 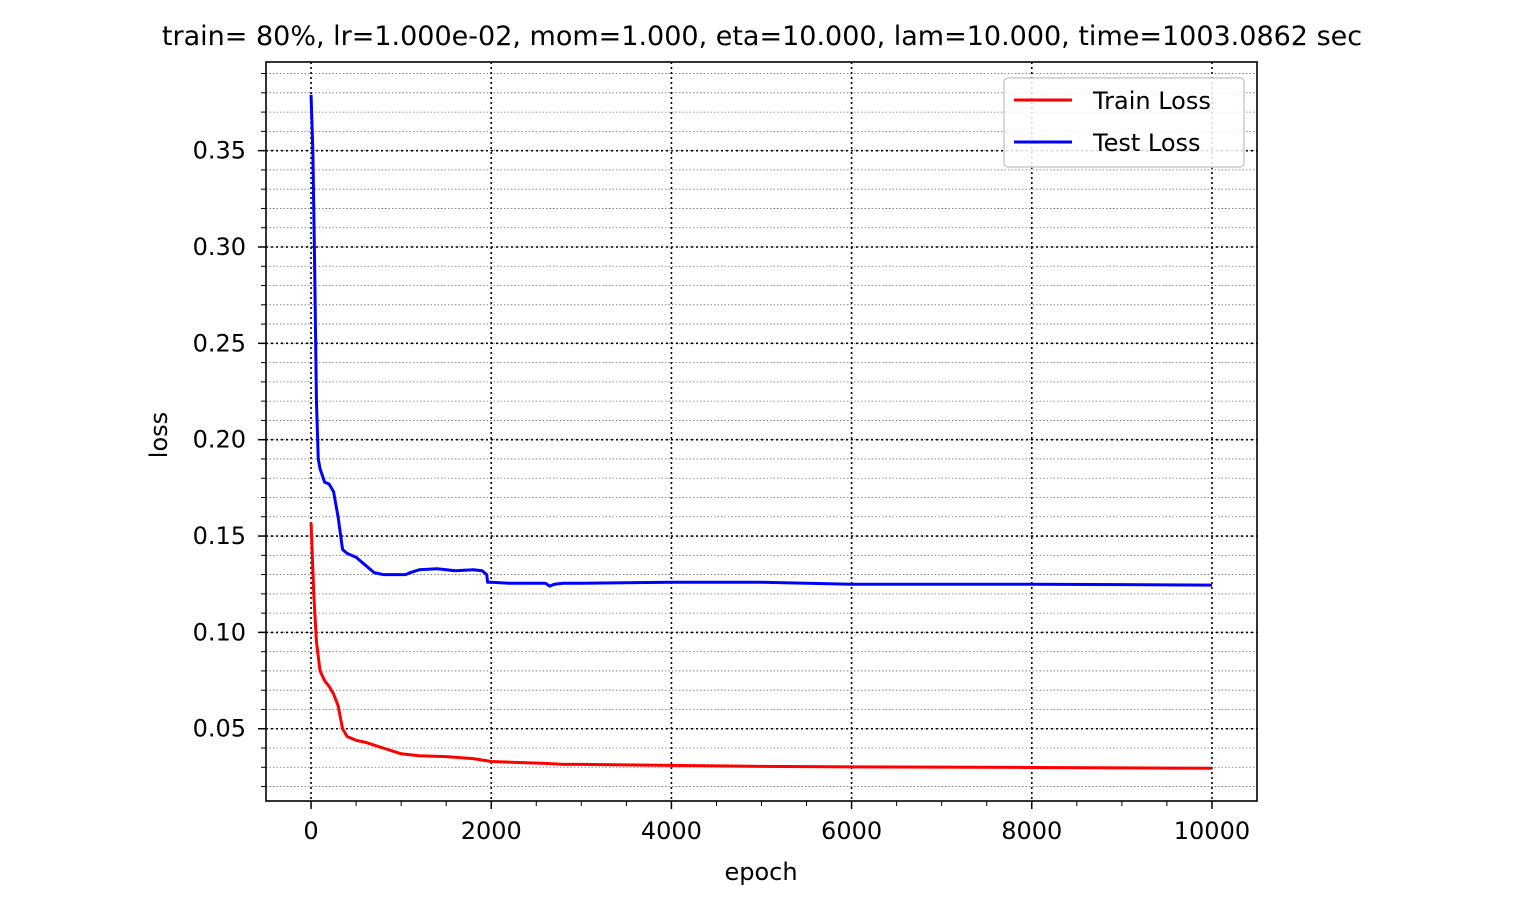 I want to click on x-tick-label: 0, so click(x=310, y=831).